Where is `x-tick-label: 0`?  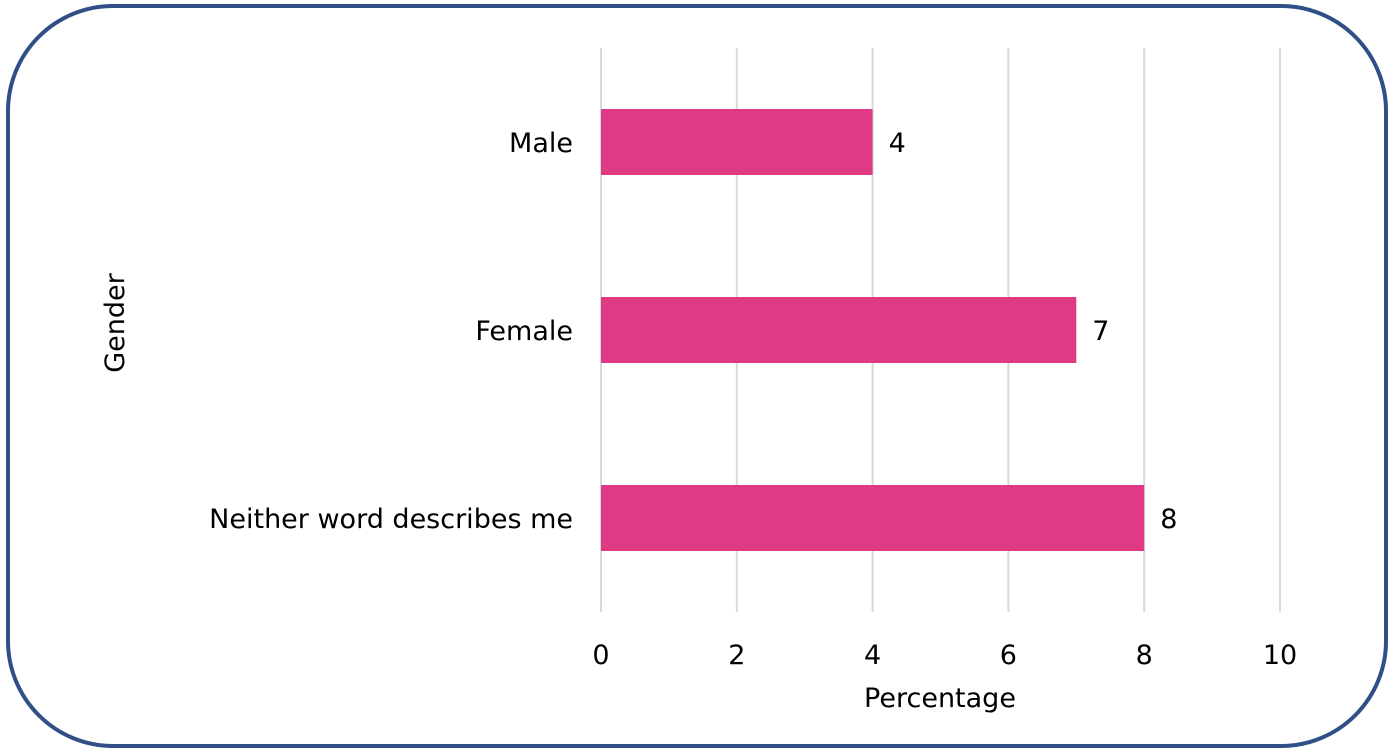 x-tick-label: 0 is located at coordinates (600, 655).